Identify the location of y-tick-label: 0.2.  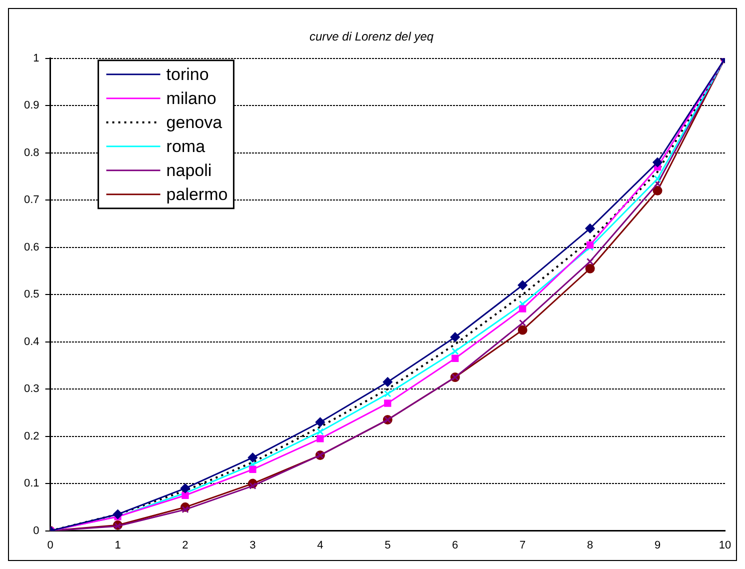
(32, 436).